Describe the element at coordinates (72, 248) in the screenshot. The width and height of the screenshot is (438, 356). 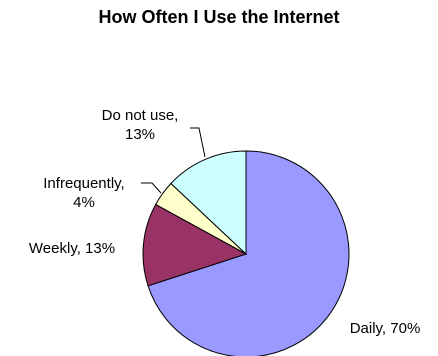
I see `slice-label-weekly: Weekly, 13%` at that location.